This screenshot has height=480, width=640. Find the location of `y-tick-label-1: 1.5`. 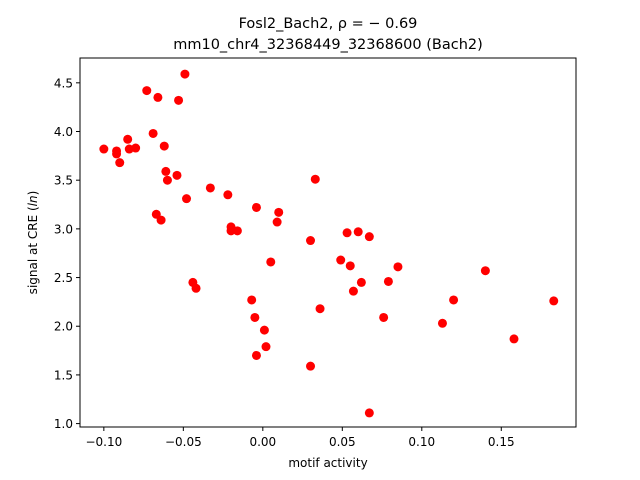

y-tick-label-1: 1.5 is located at coordinates (63, 375).